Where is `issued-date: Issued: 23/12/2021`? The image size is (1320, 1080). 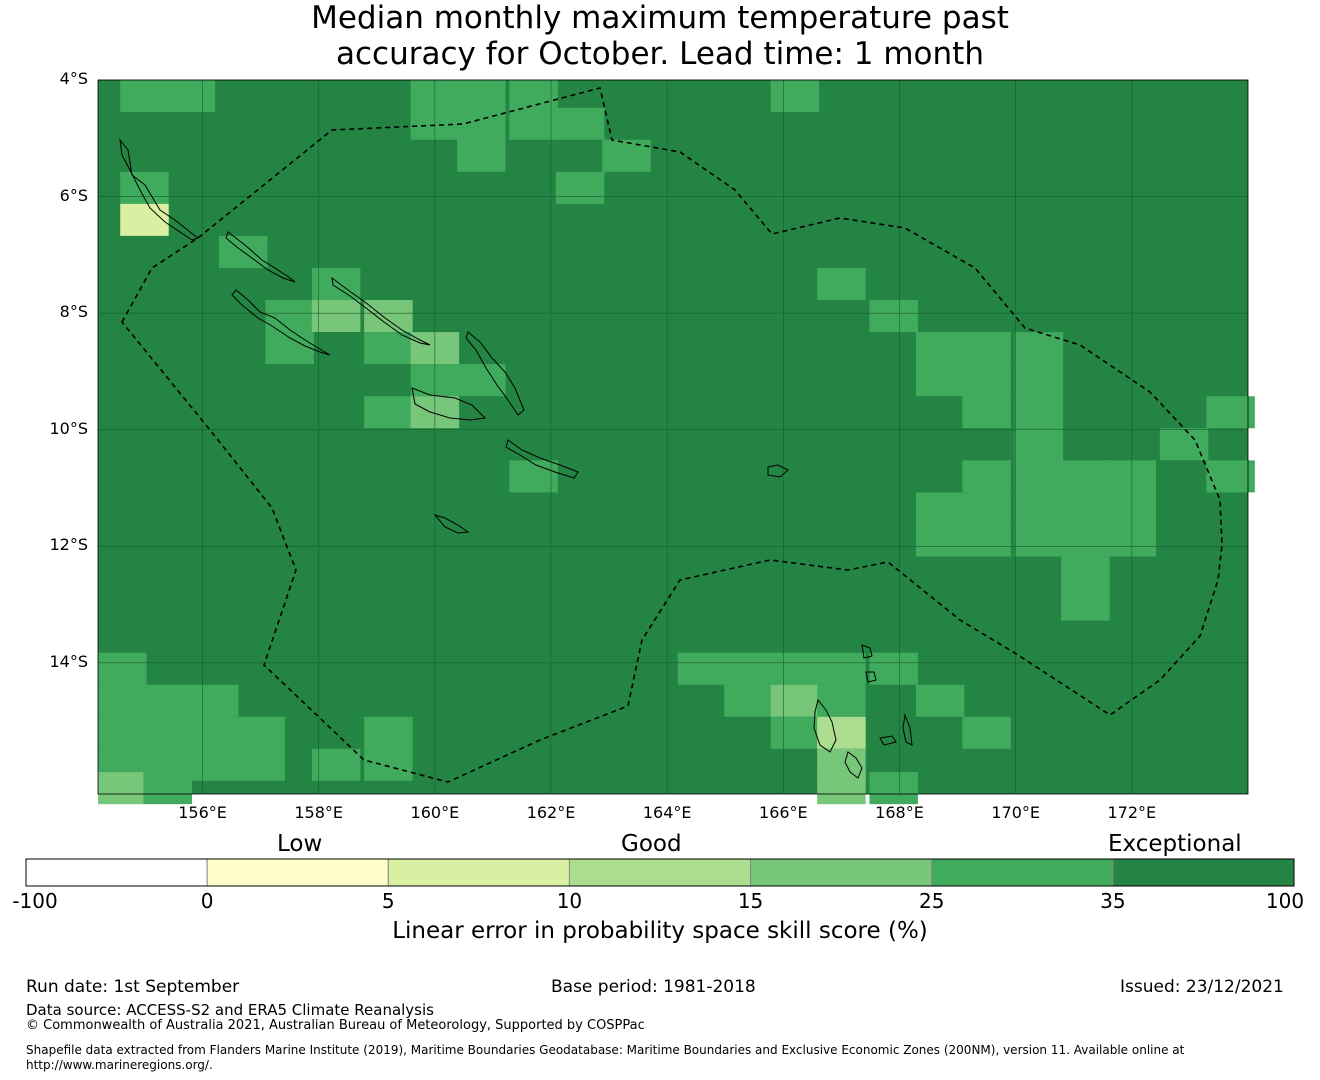 issued-date: Issued: 23/12/2021 is located at coordinates (1202, 987).